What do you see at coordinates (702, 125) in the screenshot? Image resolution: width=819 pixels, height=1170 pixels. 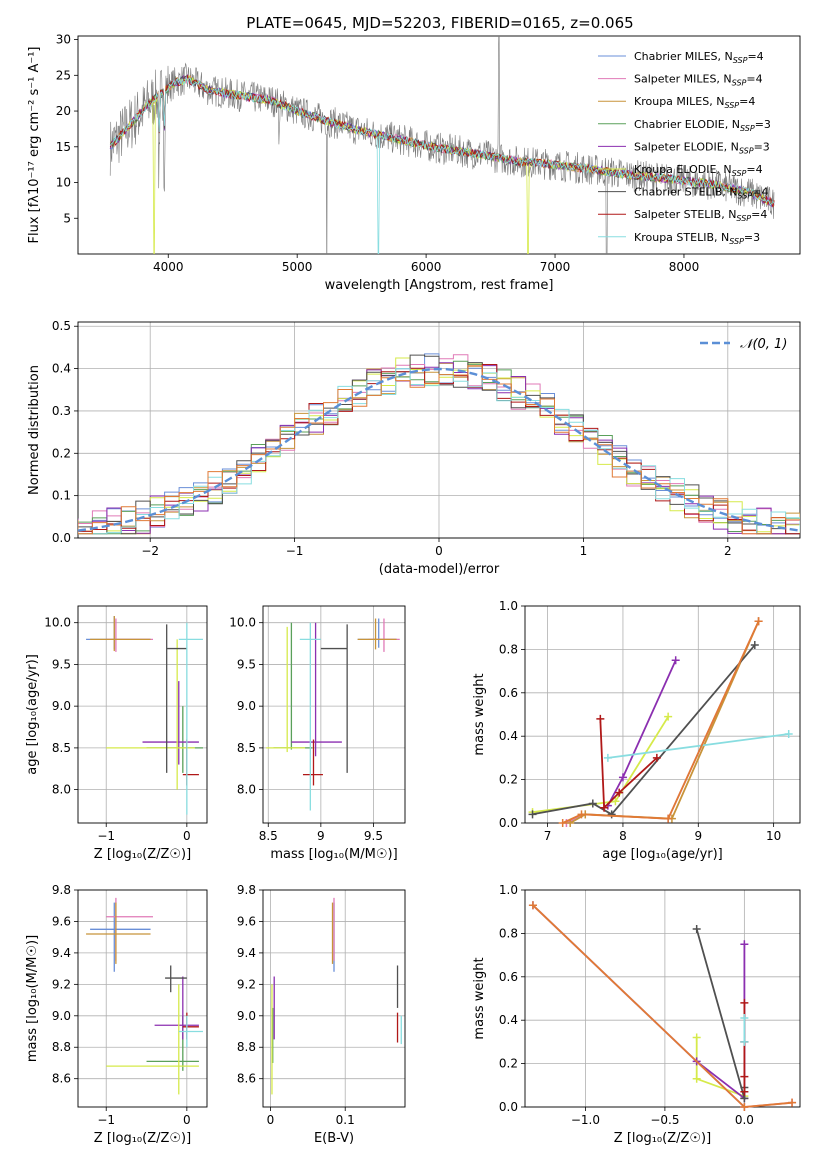 I see `legend-entry: Chabrier ELODIE, NSSP=3` at bounding box center [702, 125].